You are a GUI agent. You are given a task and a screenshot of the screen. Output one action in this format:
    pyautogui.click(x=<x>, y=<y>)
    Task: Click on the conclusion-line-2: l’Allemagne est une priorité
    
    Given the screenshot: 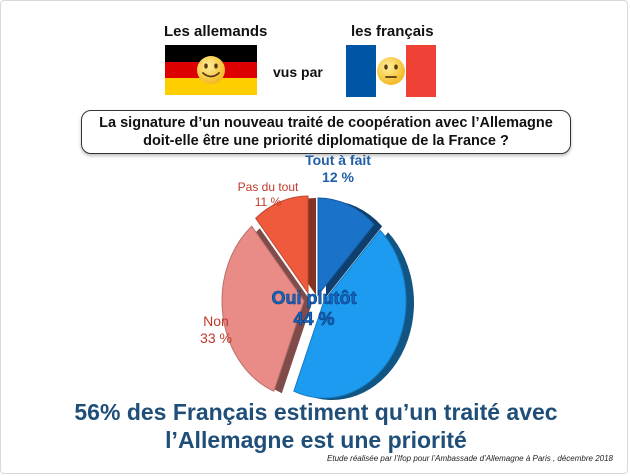 What is the action you would take?
    pyautogui.click(x=316, y=440)
    